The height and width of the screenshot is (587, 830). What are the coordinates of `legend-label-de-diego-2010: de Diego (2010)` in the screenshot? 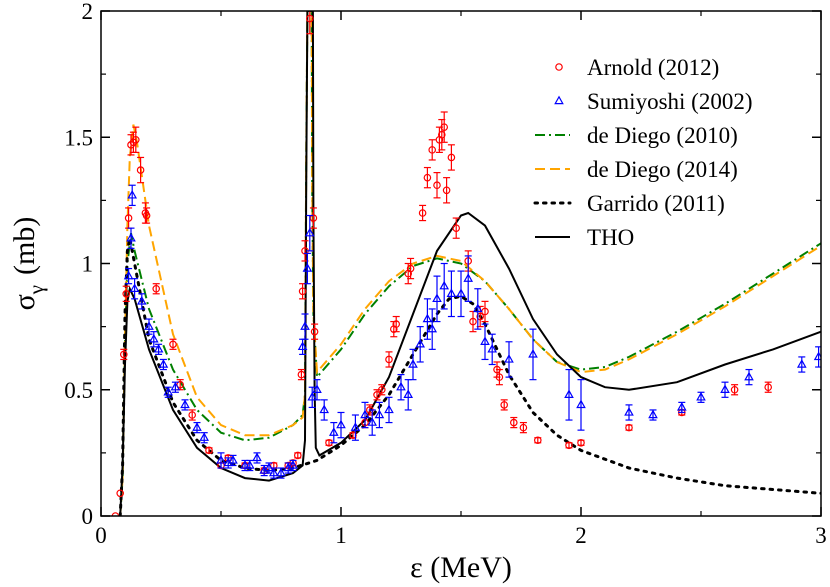 It's located at (662, 135).